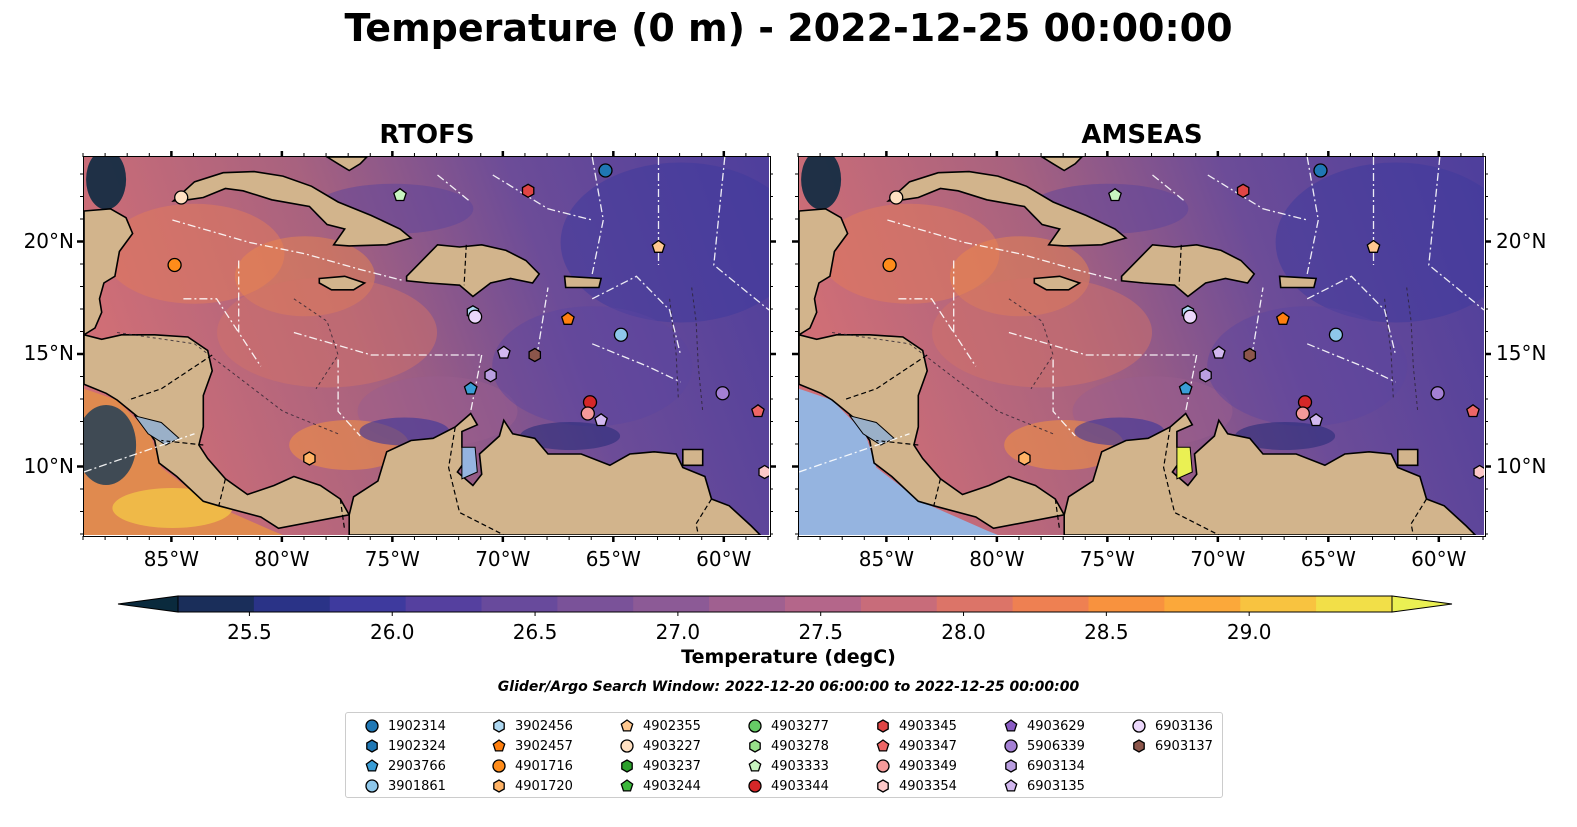 This screenshot has height=827, width=1577. What do you see at coordinates (785, 604) in the screenshot?
I see `colorbar-outline` at bounding box center [785, 604].